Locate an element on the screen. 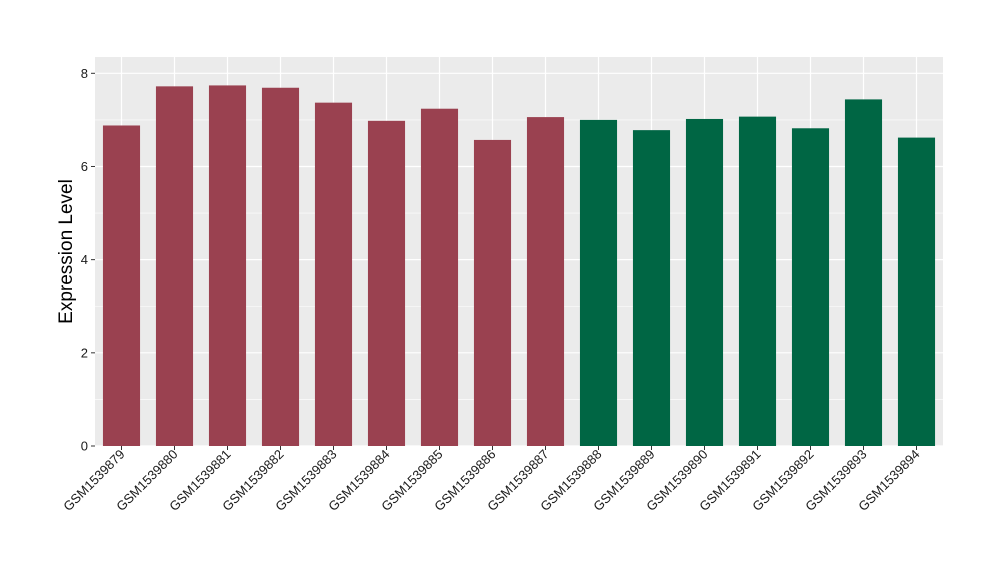  y-tick-label: 8 is located at coordinates (84, 73).